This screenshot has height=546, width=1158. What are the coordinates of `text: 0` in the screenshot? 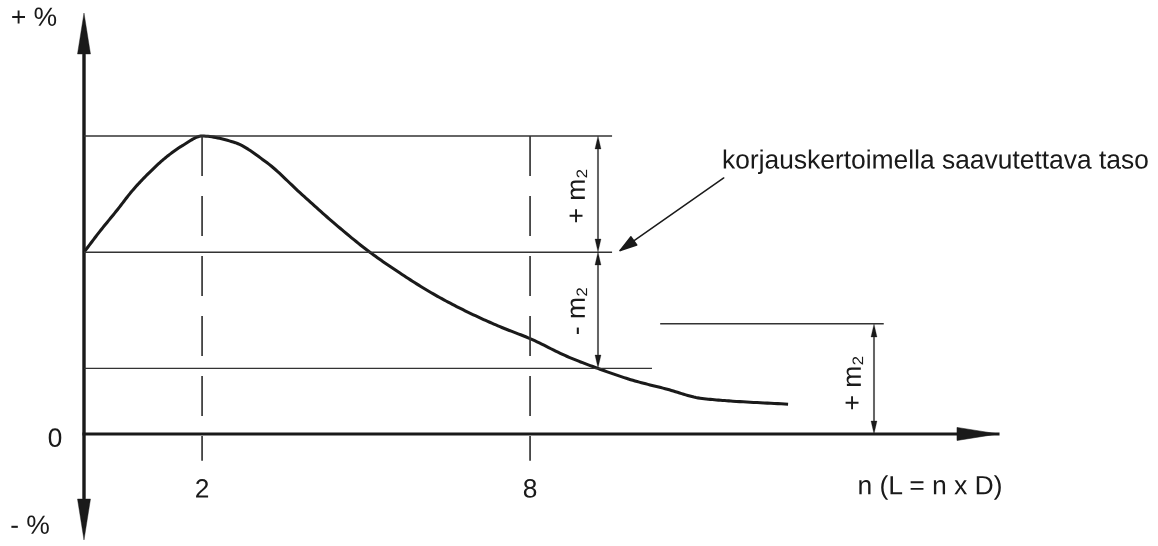 It's located at (55, 438).